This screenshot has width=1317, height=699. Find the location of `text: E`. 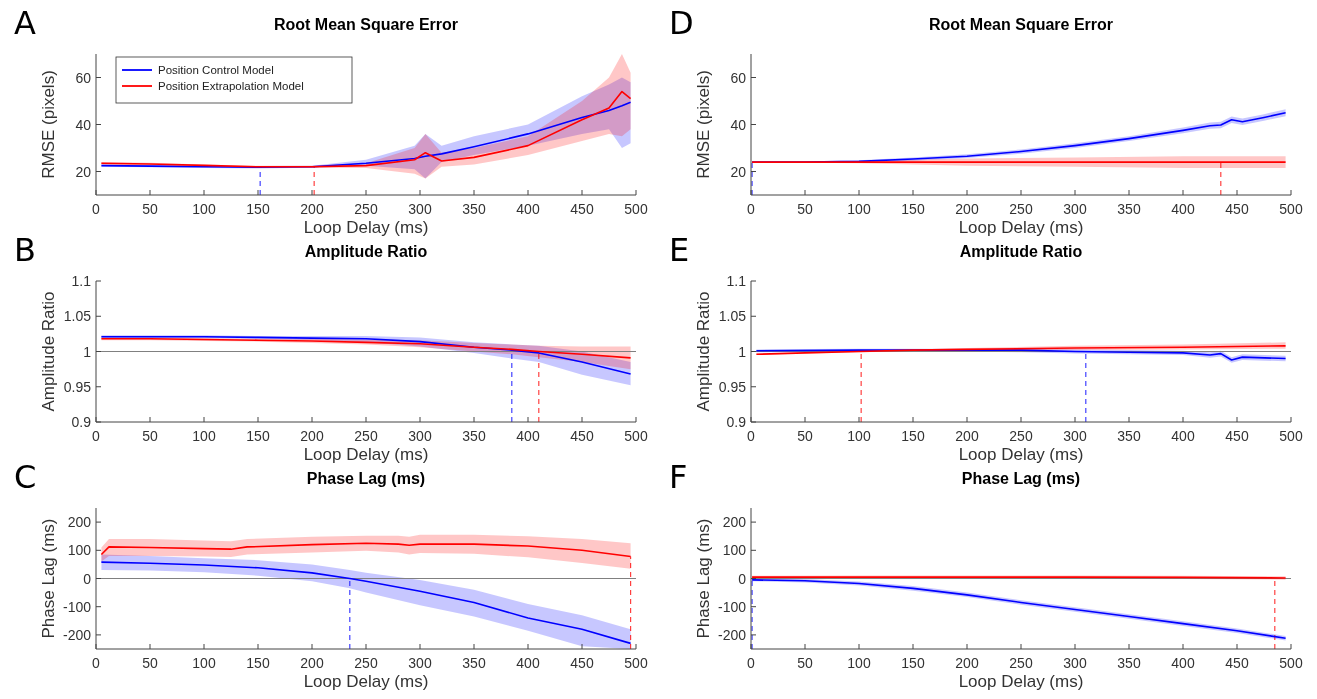

text: E is located at coordinates (679, 250).